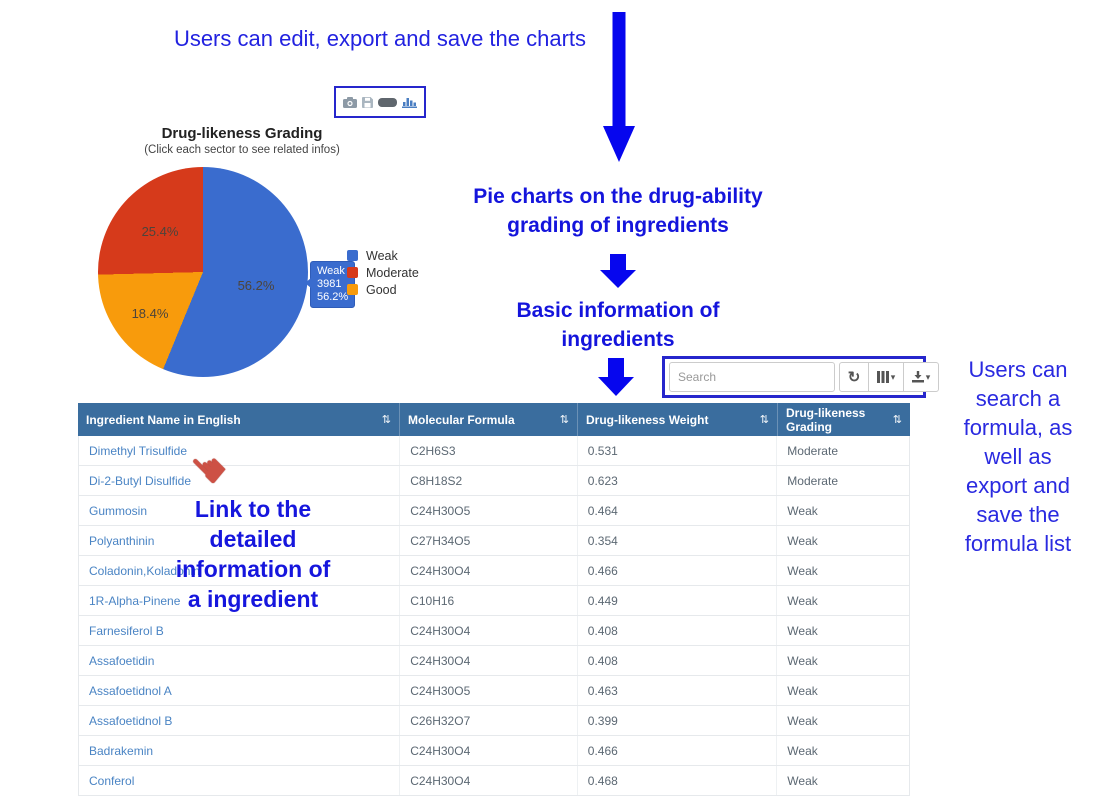 The height and width of the screenshot is (796, 1111). Describe the element at coordinates (253, 599) in the screenshot. I see `caption-link-line4: a ingredient` at that location.